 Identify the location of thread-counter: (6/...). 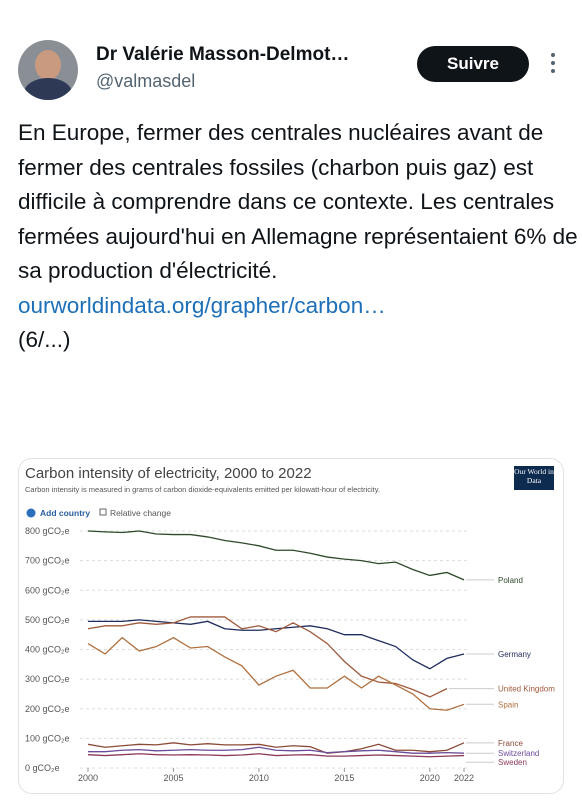
(44, 339).